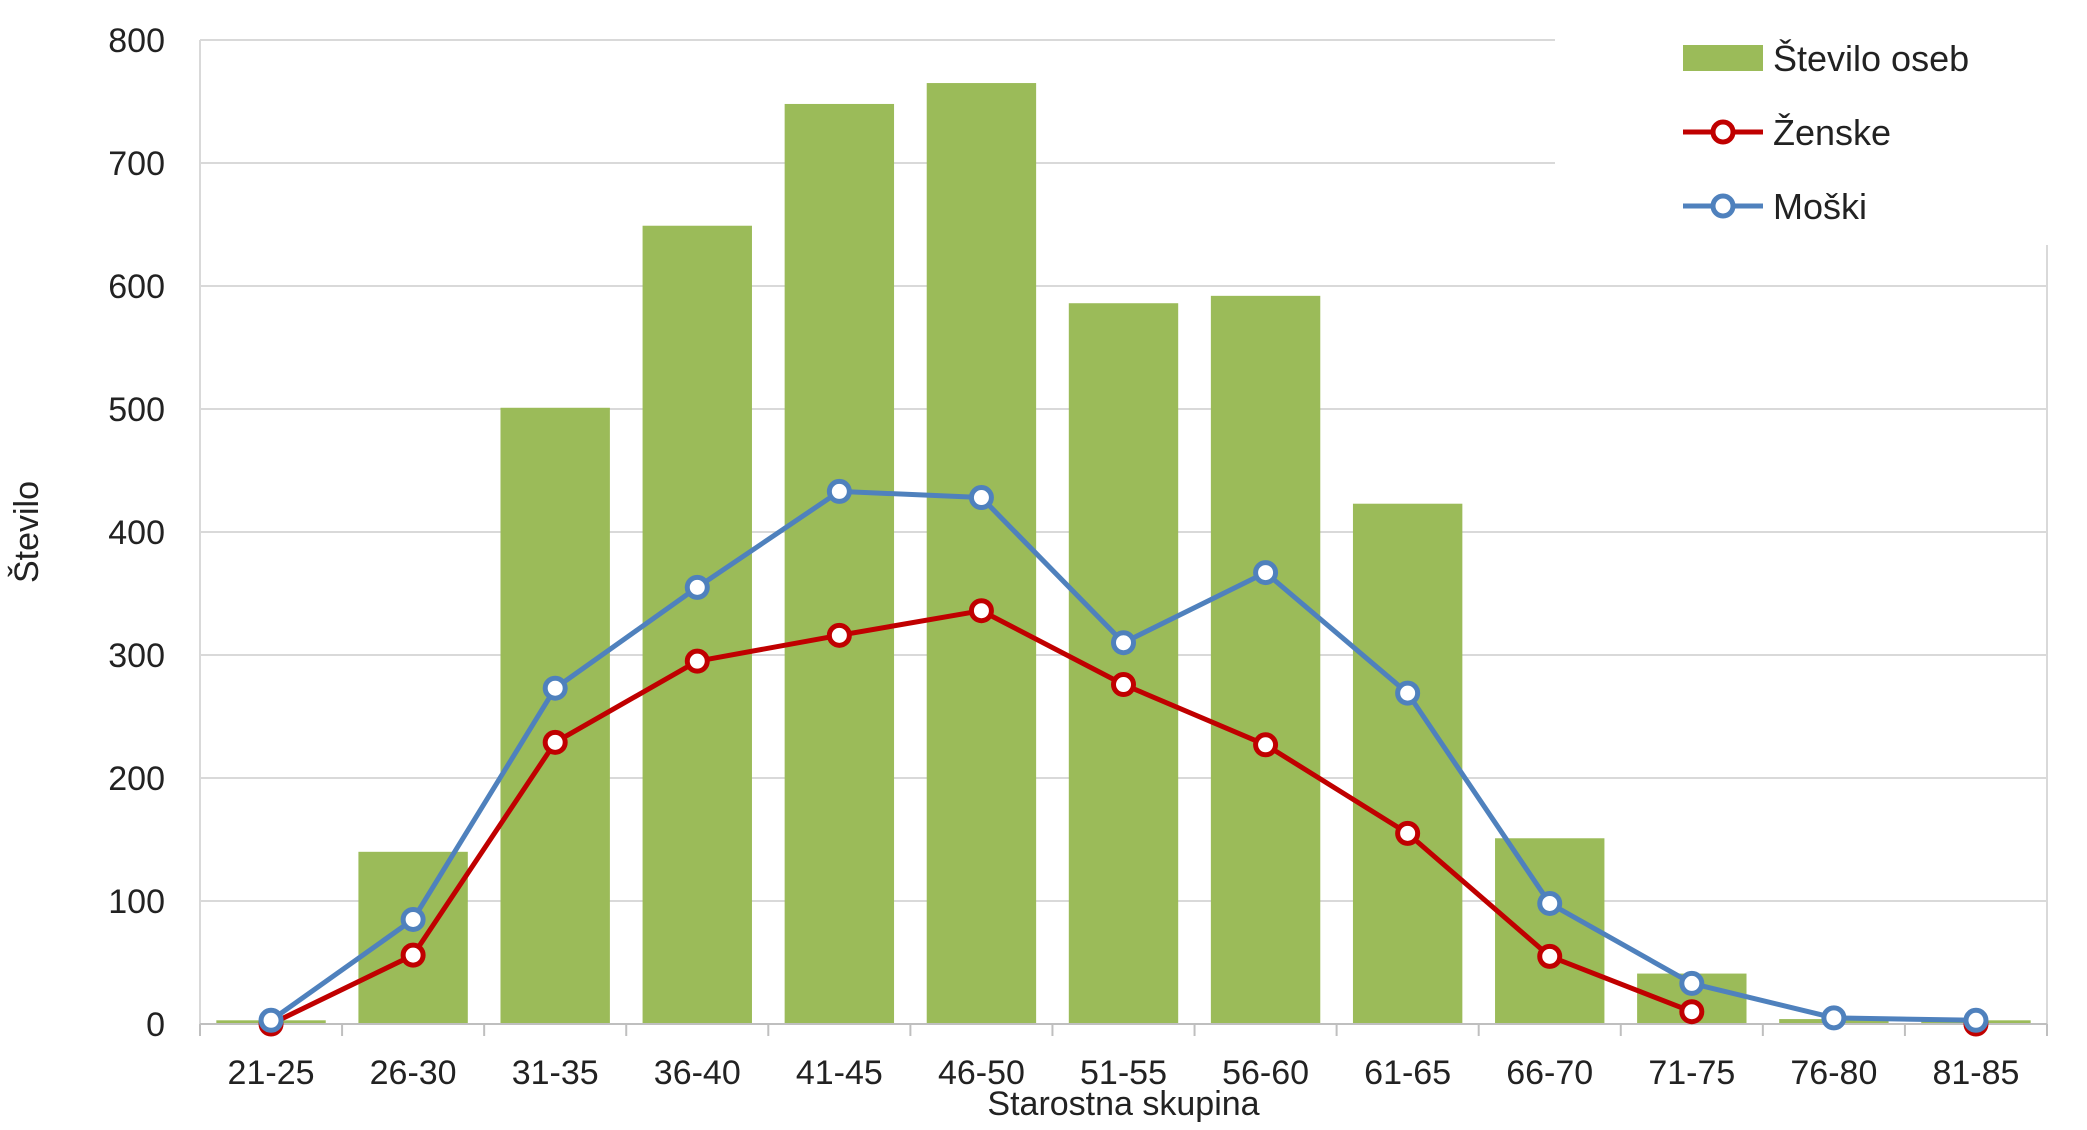 The image size is (2087, 1130). What do you see at coordinates (1123, 1104) in the screenshot?
I see `x-axis-title: Starostna skupina` at bounding box center [1123, 1104].